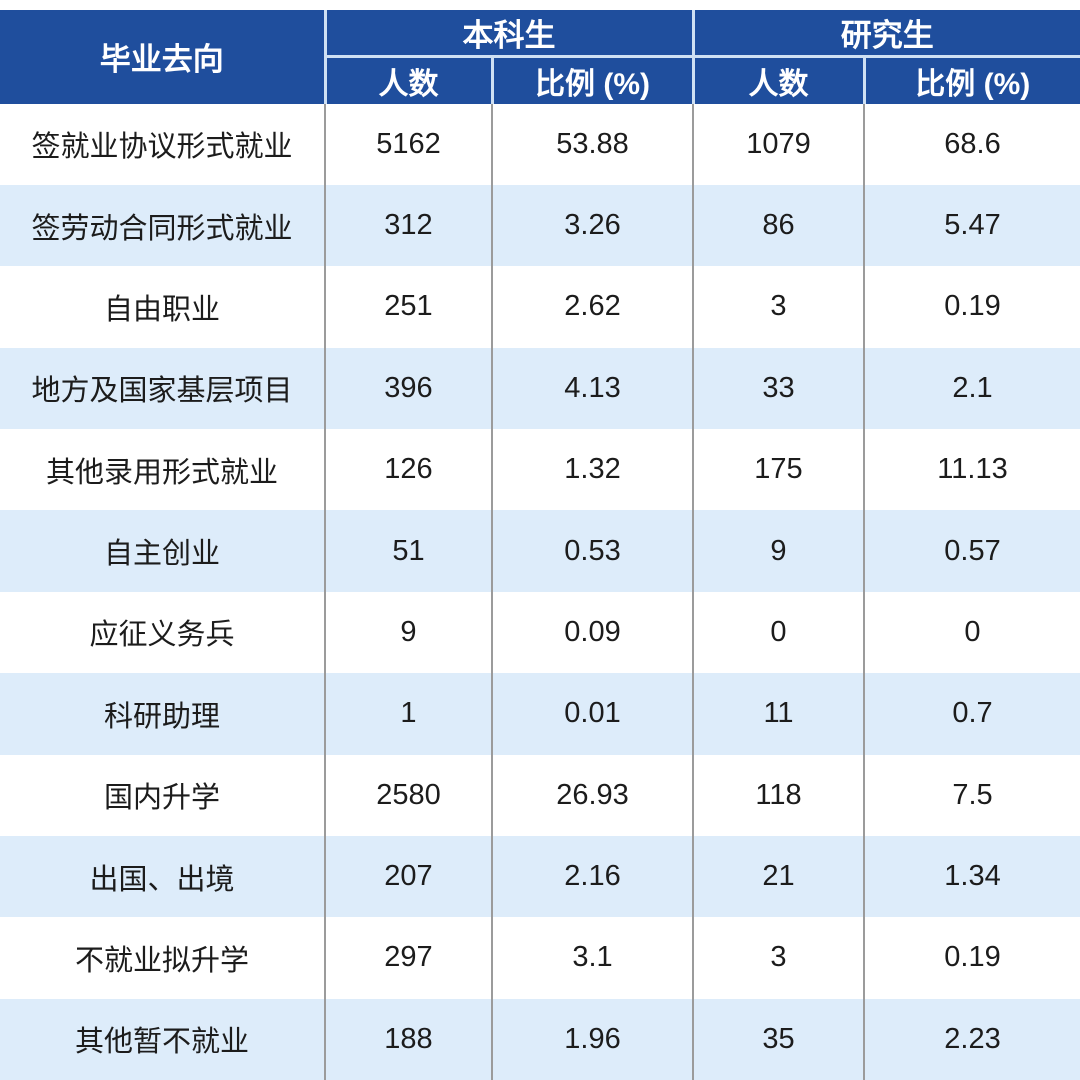  What do you see at coordinates (163, 307) in the screenshot?
I see `row-label: 自由职业` at bounding box center [163, 307].